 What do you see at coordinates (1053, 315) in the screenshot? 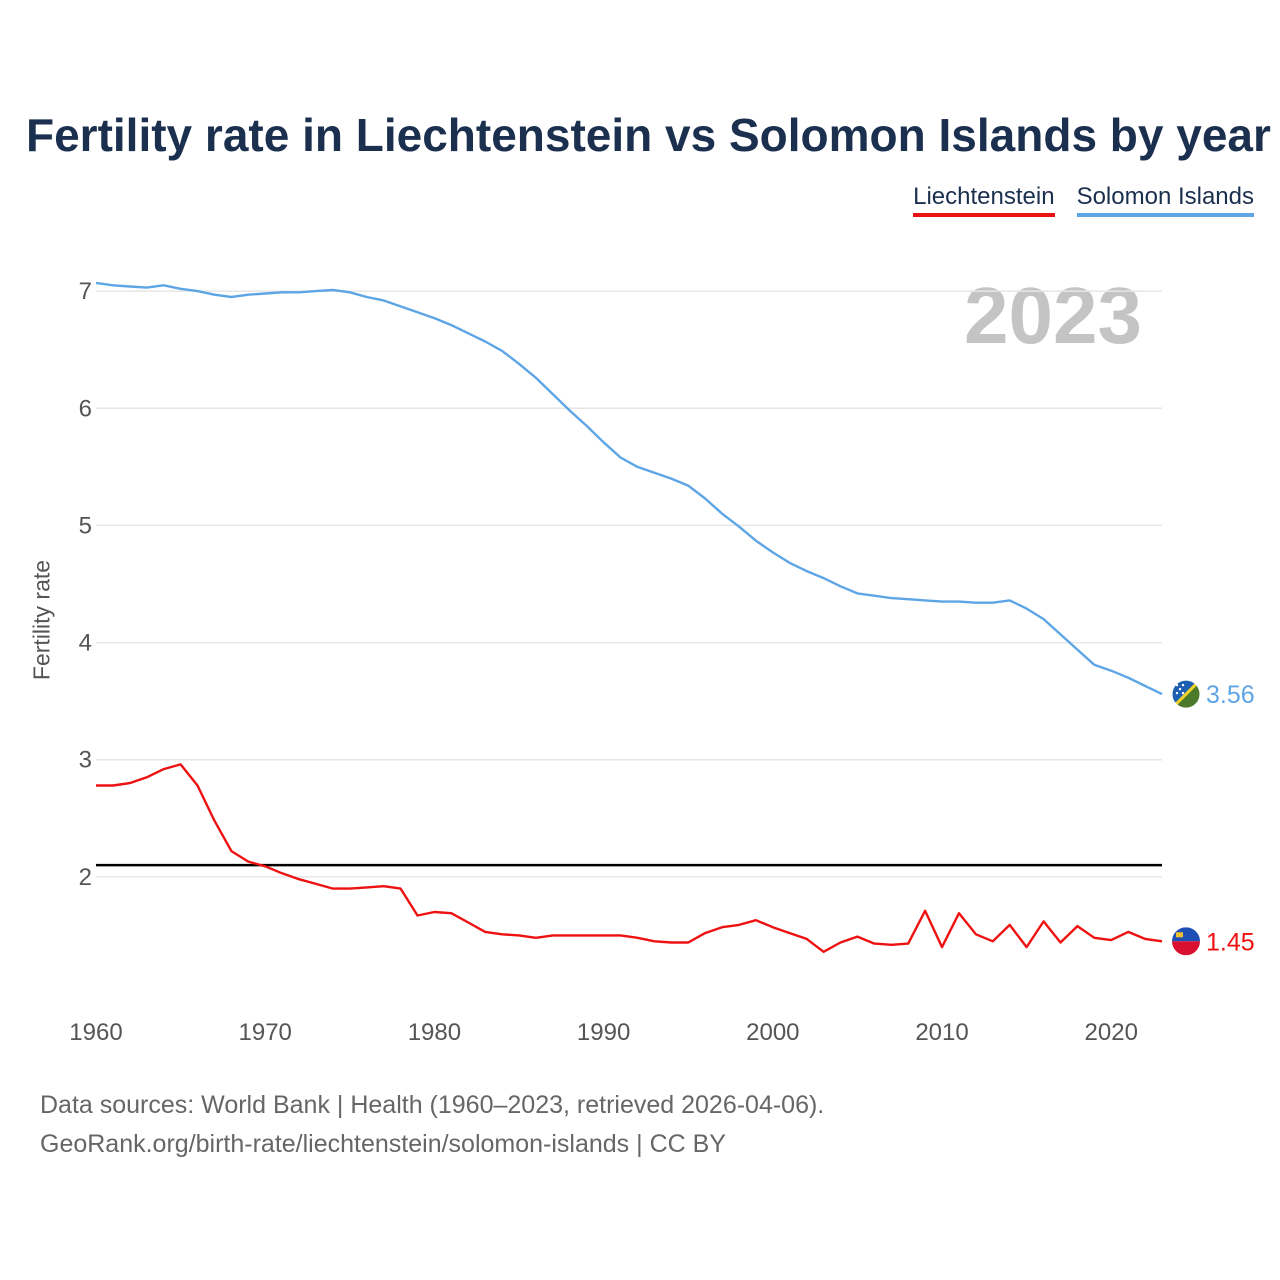
I see `year-watermark: 2023` at bounding box center [1053, 315].